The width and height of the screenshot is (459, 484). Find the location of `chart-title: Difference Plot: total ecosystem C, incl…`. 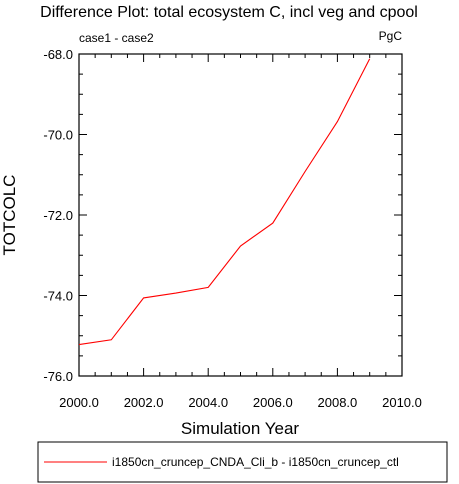

chart-title: Difference Plot: total ecosystem C, incl… is located at coordinates (229, 12).